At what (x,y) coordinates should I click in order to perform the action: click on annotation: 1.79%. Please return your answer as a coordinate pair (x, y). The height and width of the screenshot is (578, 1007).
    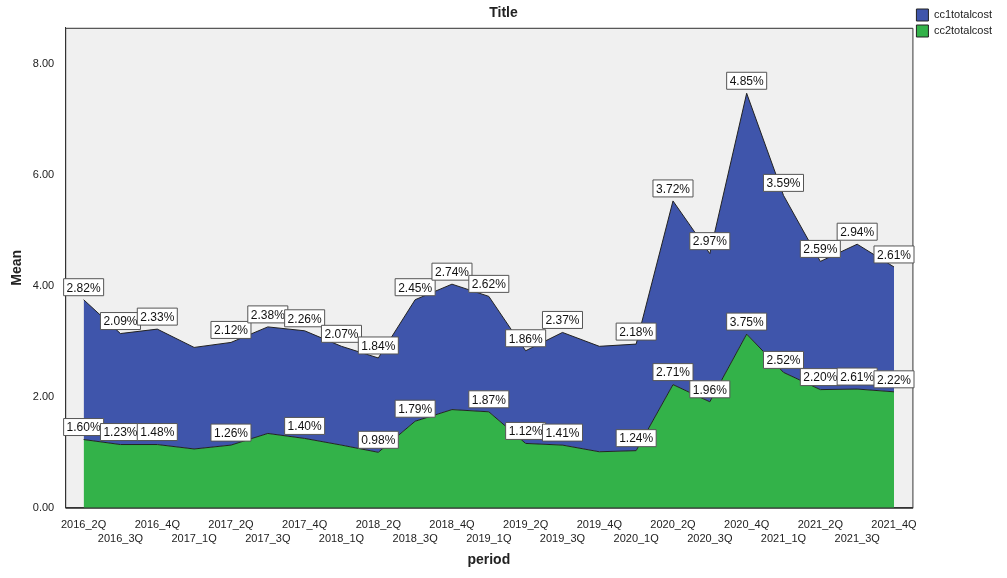
    Looking at the image, I should click on (415, 409).